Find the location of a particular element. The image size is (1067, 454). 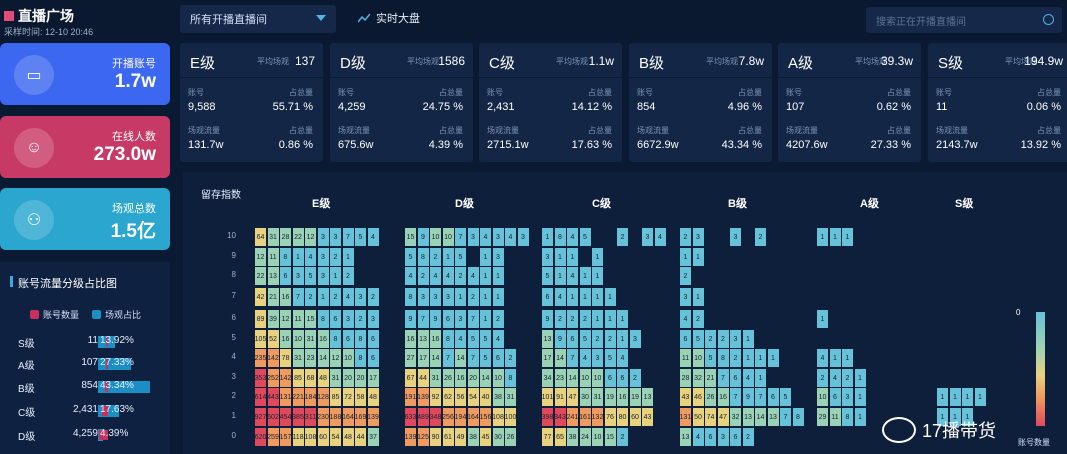

heatmap-cell: 164 is located at coordinates (348, 417).